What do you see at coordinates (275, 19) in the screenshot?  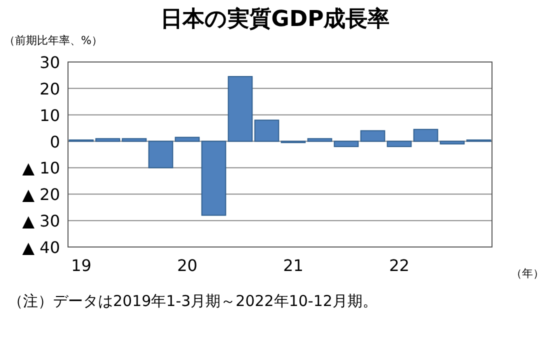 I see `chart-title: 日本の実質GDP成長率` at bounding box center [275, 19].